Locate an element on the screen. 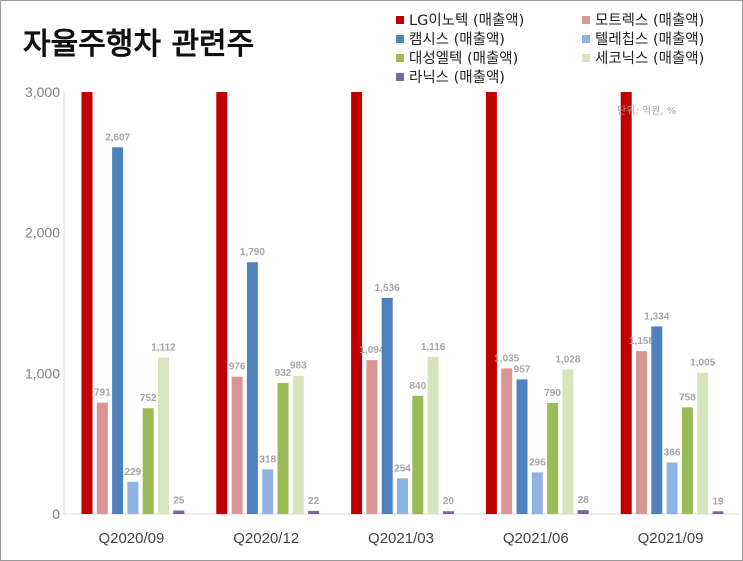 The image size is (743, 561). legend-label: 텔레칩스 (매출액) is located at coordinates (650, 40).